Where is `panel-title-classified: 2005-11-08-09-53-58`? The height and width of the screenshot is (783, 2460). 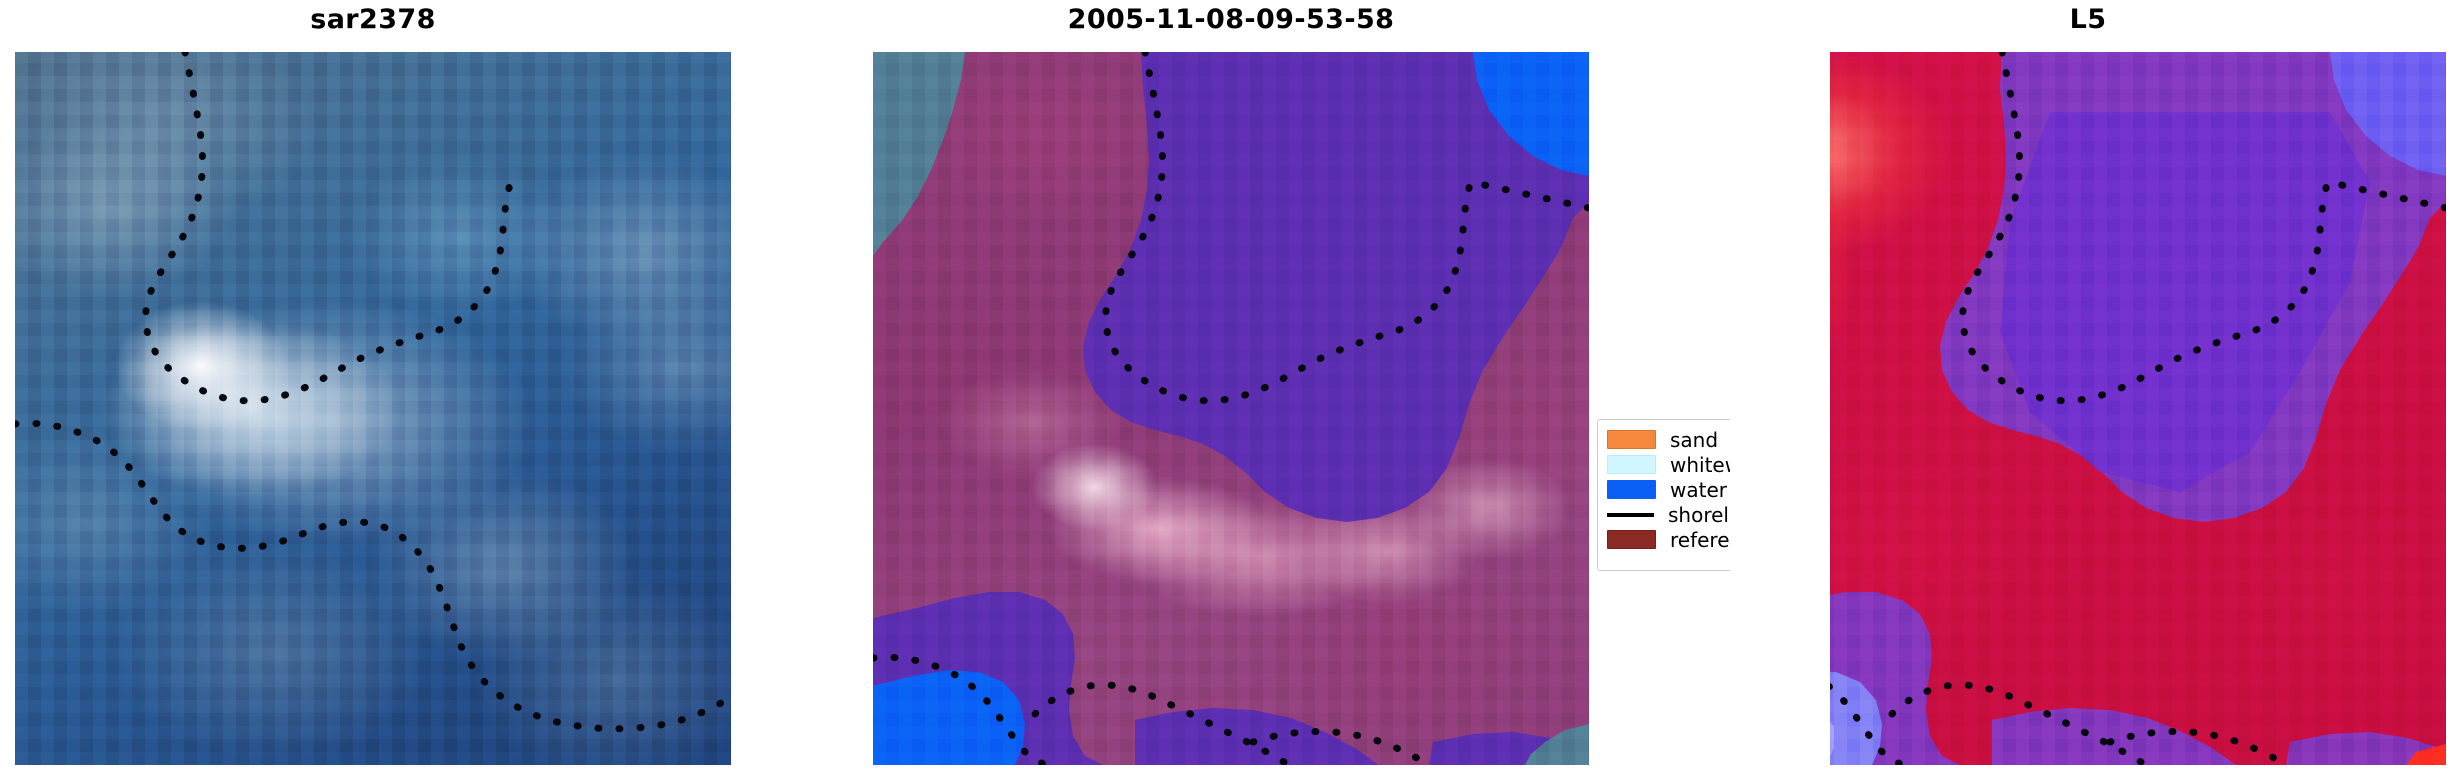 panel-title-classified: 2005-11-08-09-53-58 is located at coordinates (1231, 19).